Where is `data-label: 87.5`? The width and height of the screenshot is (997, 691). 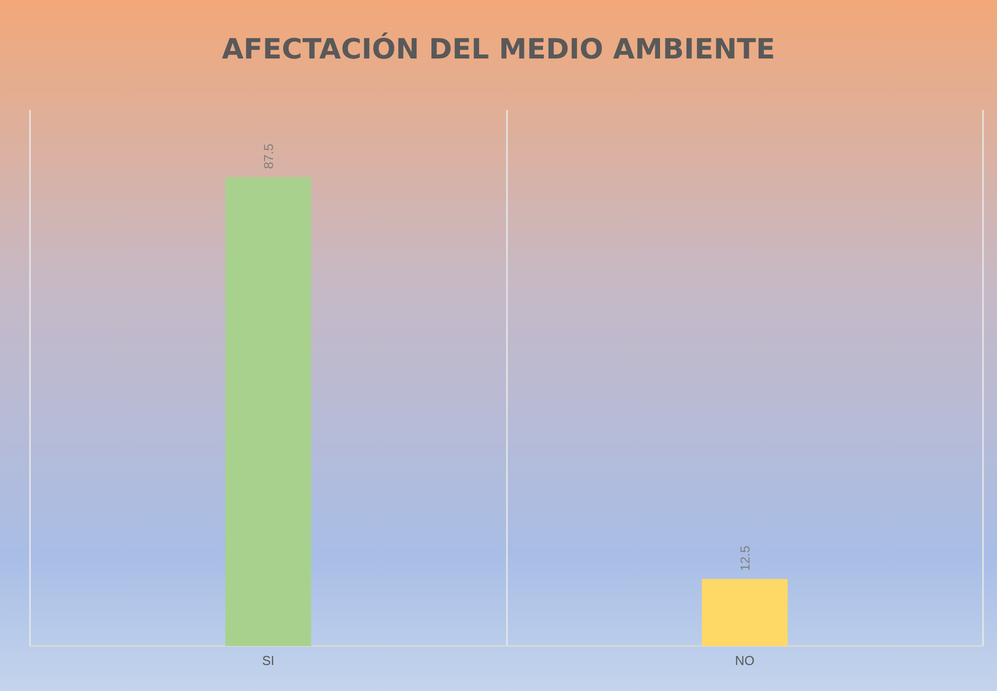 data-label: 87.5 is located at coordinates (268, 156).